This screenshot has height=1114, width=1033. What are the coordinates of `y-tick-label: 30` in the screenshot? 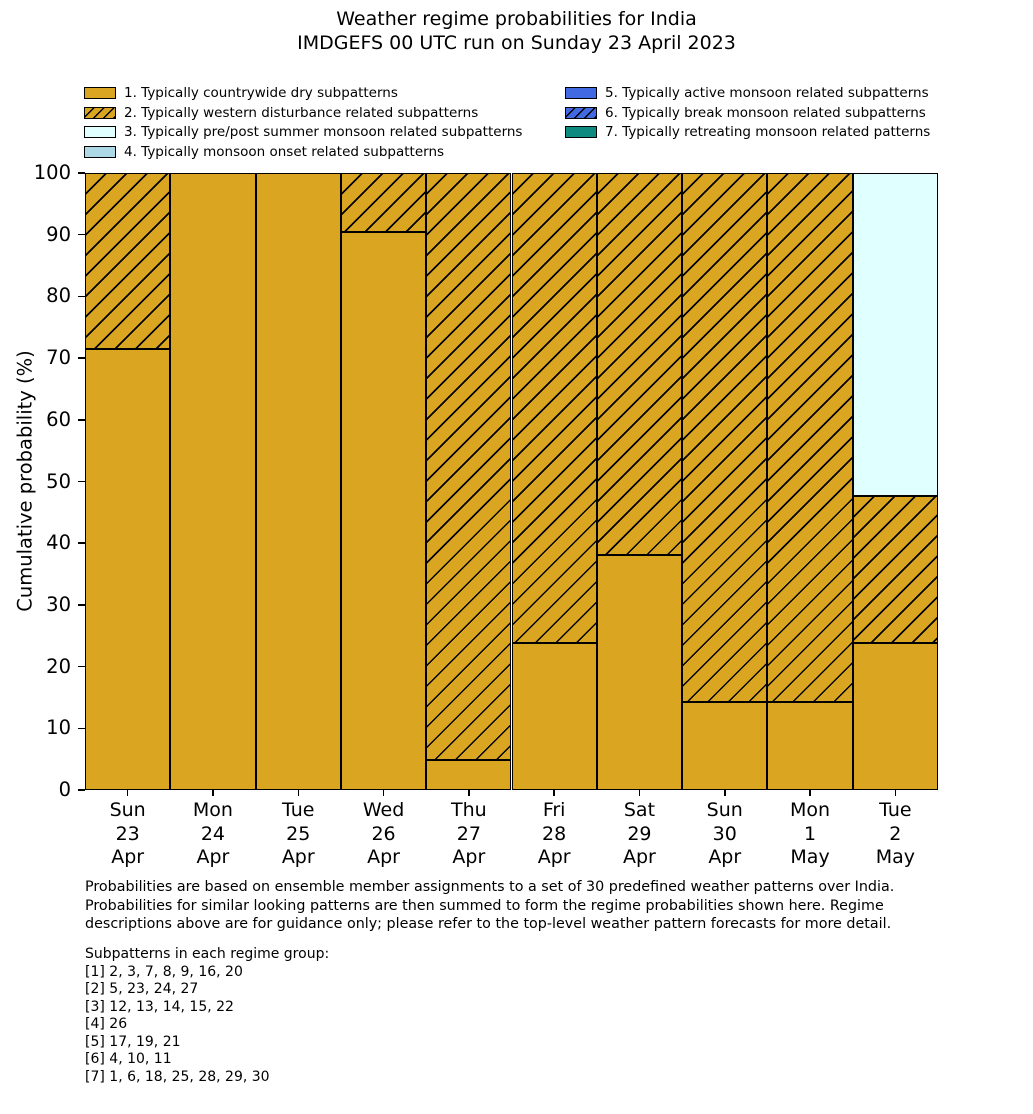 It's located at (58, 604).